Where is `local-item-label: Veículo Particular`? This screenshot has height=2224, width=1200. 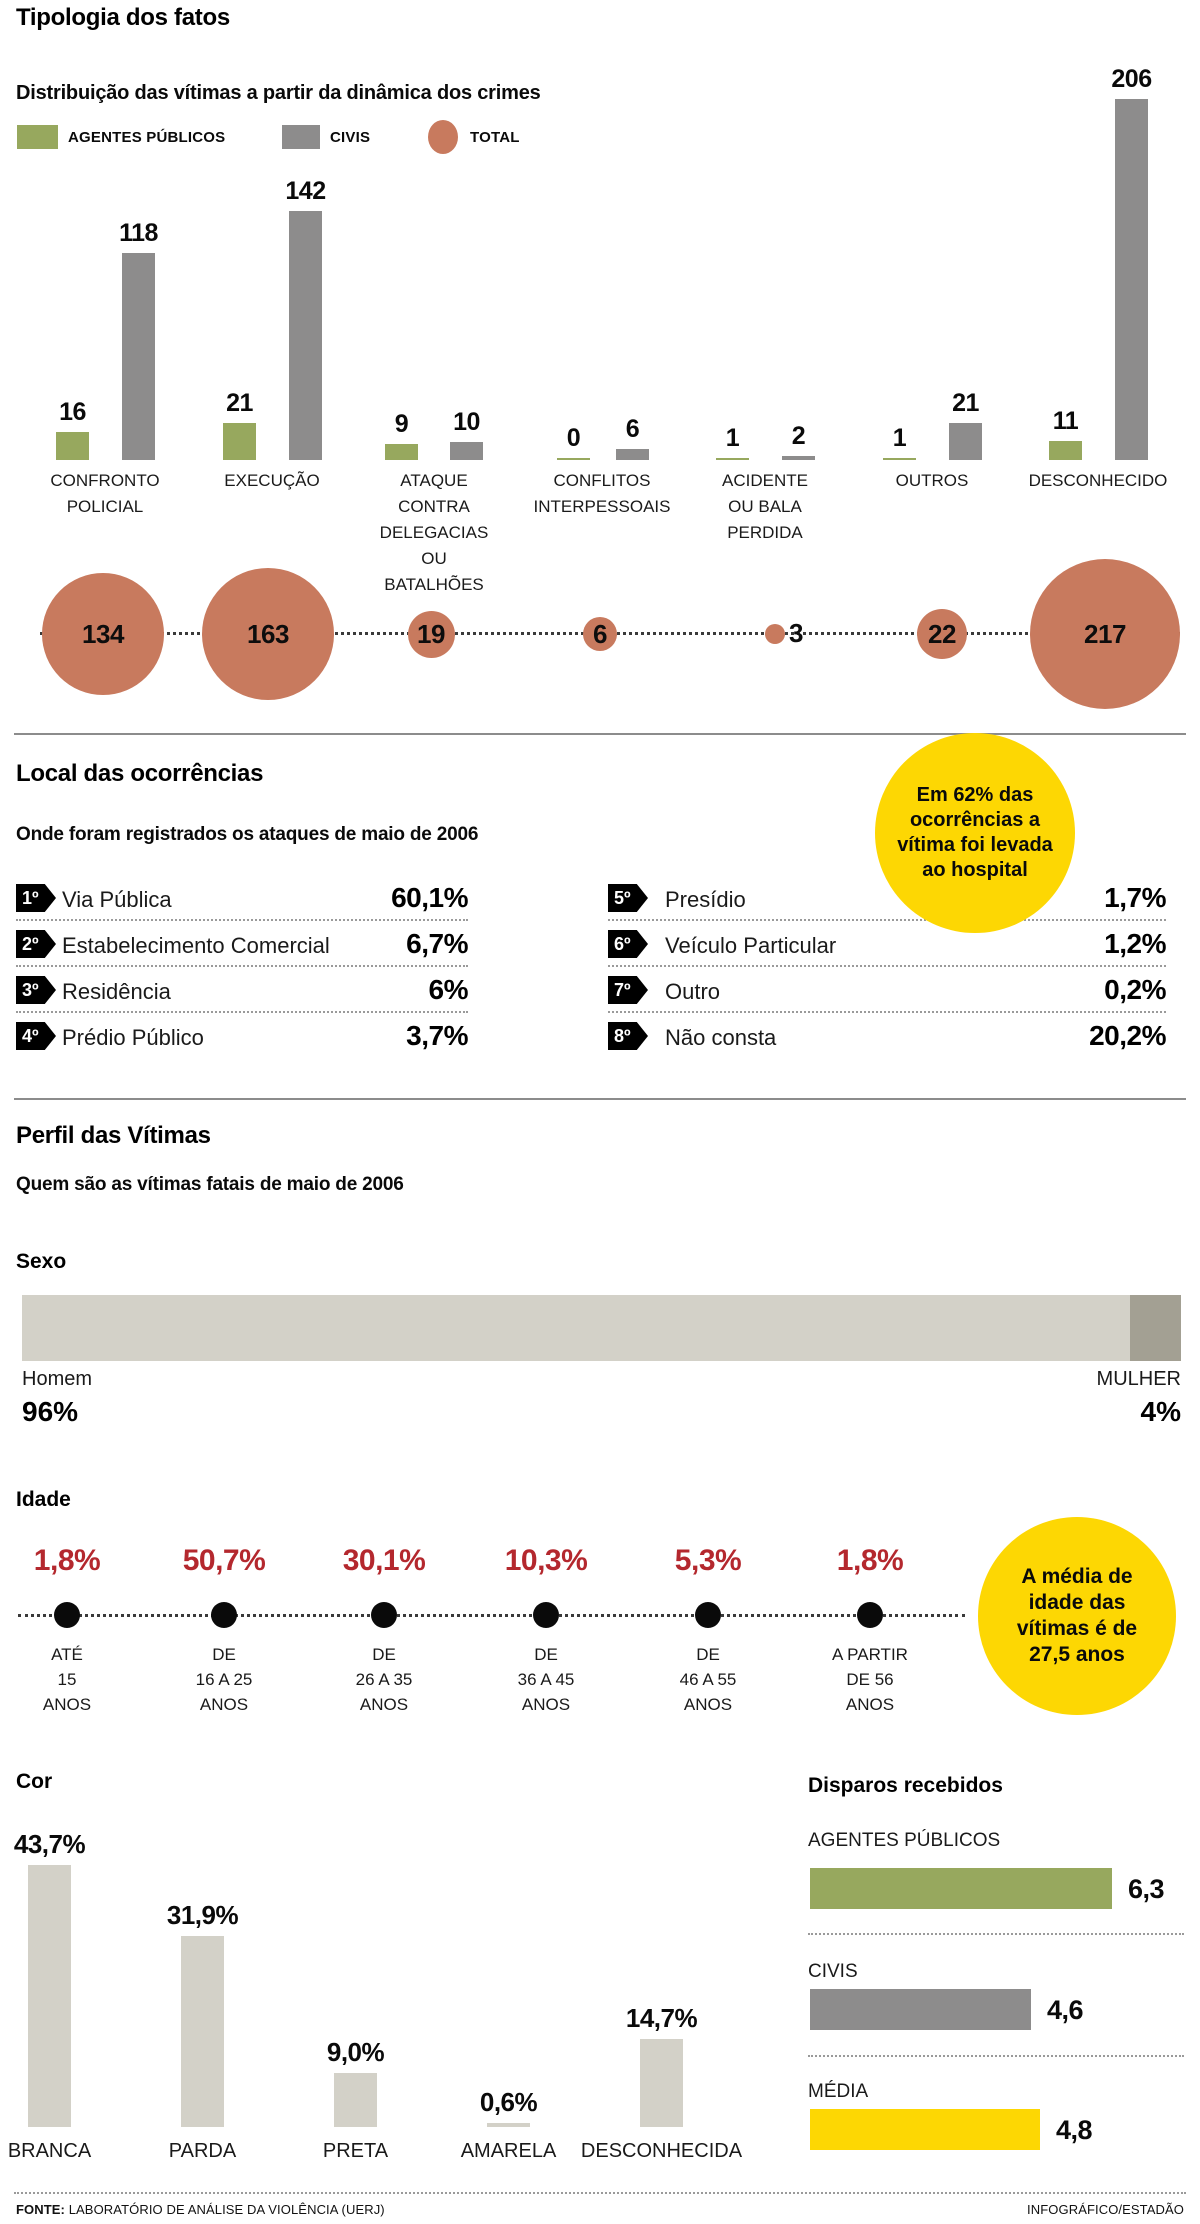 local-item-label: Veículo Particular is located at coordinates (751, 945).